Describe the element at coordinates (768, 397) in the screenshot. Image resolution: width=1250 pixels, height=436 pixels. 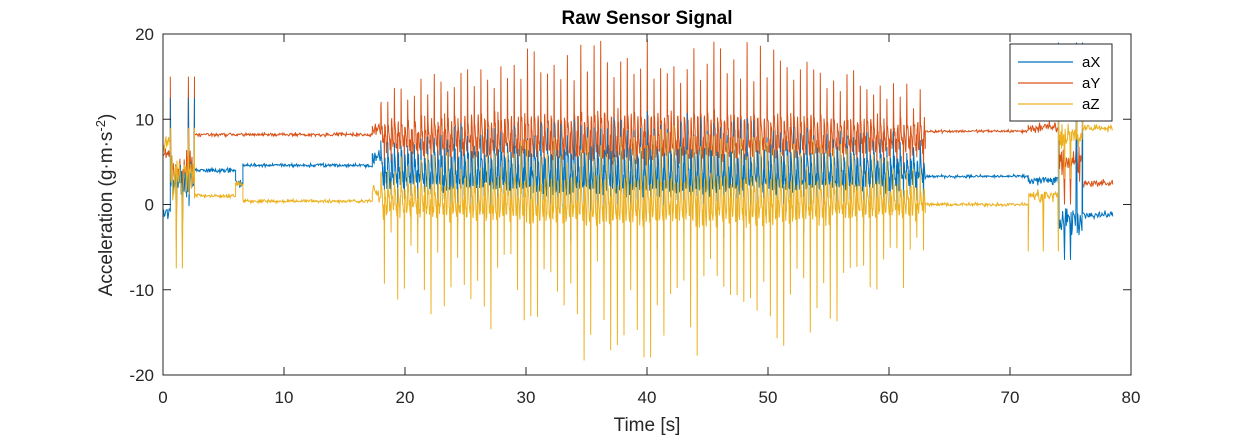
I see `x-tick-label: 50` at that location.